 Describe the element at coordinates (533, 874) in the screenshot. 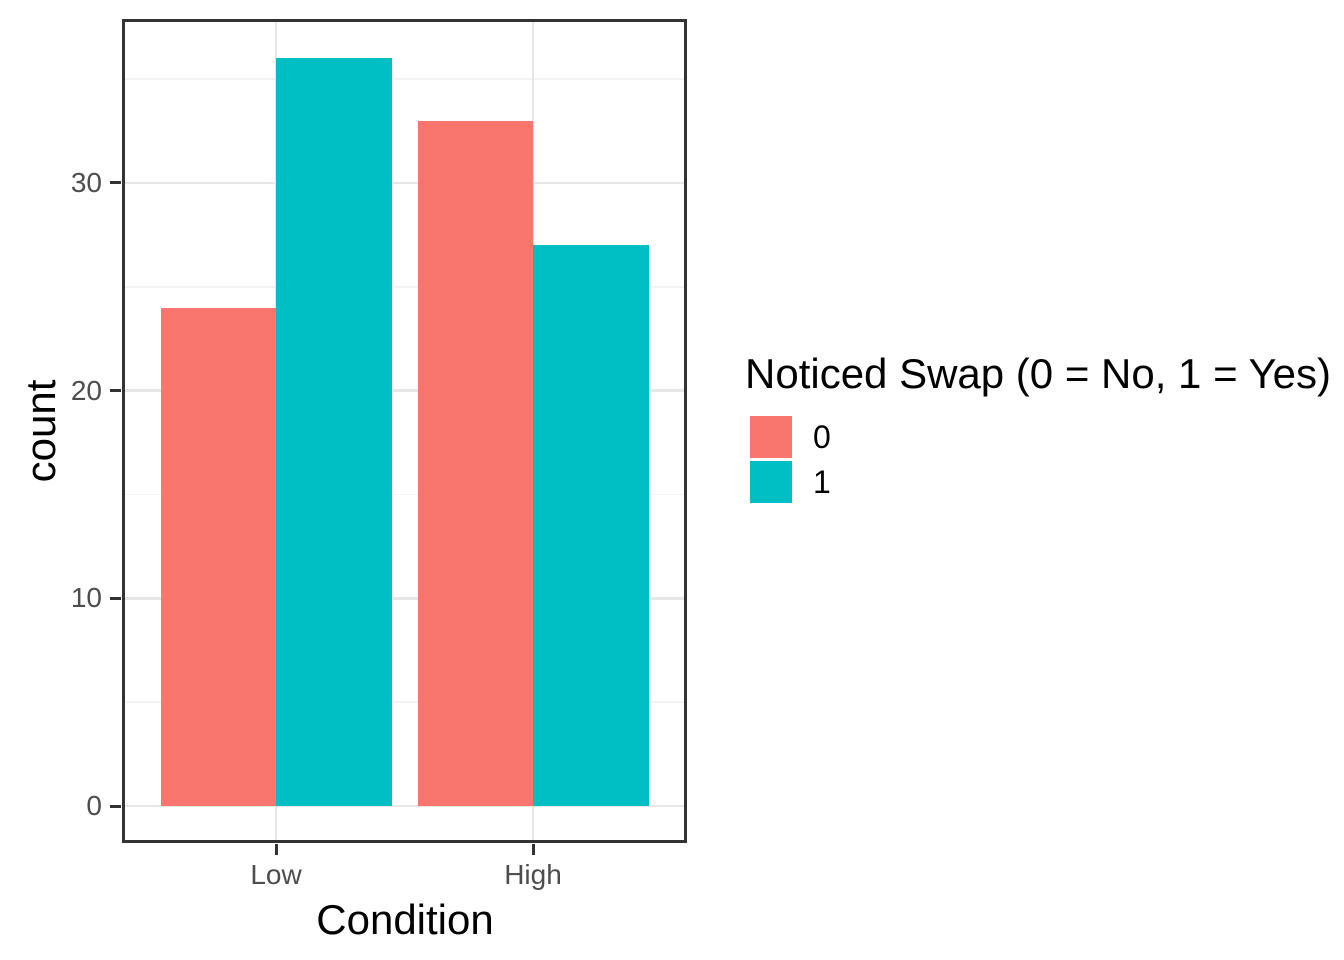

I see `x-tick-label: High` at that location.